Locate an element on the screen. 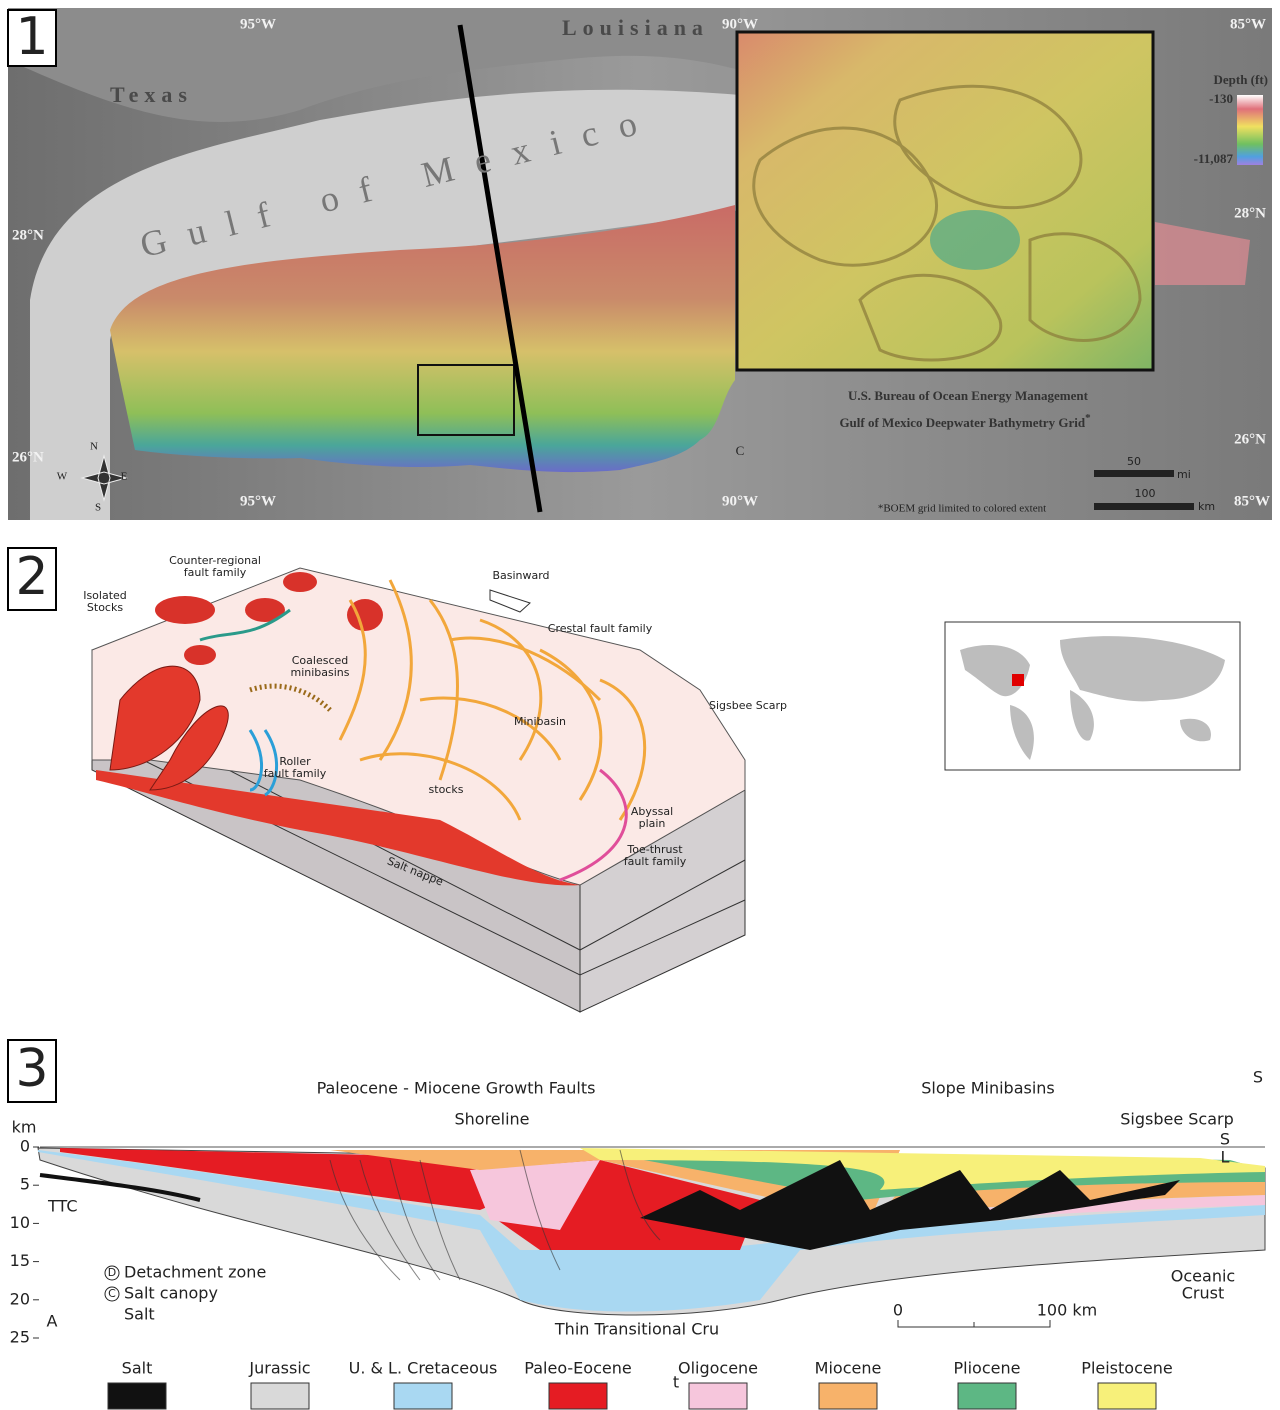 The image size is (1280, 1410). diagram-label: Sigsbee Scarp is located at coordinates (748, 705).